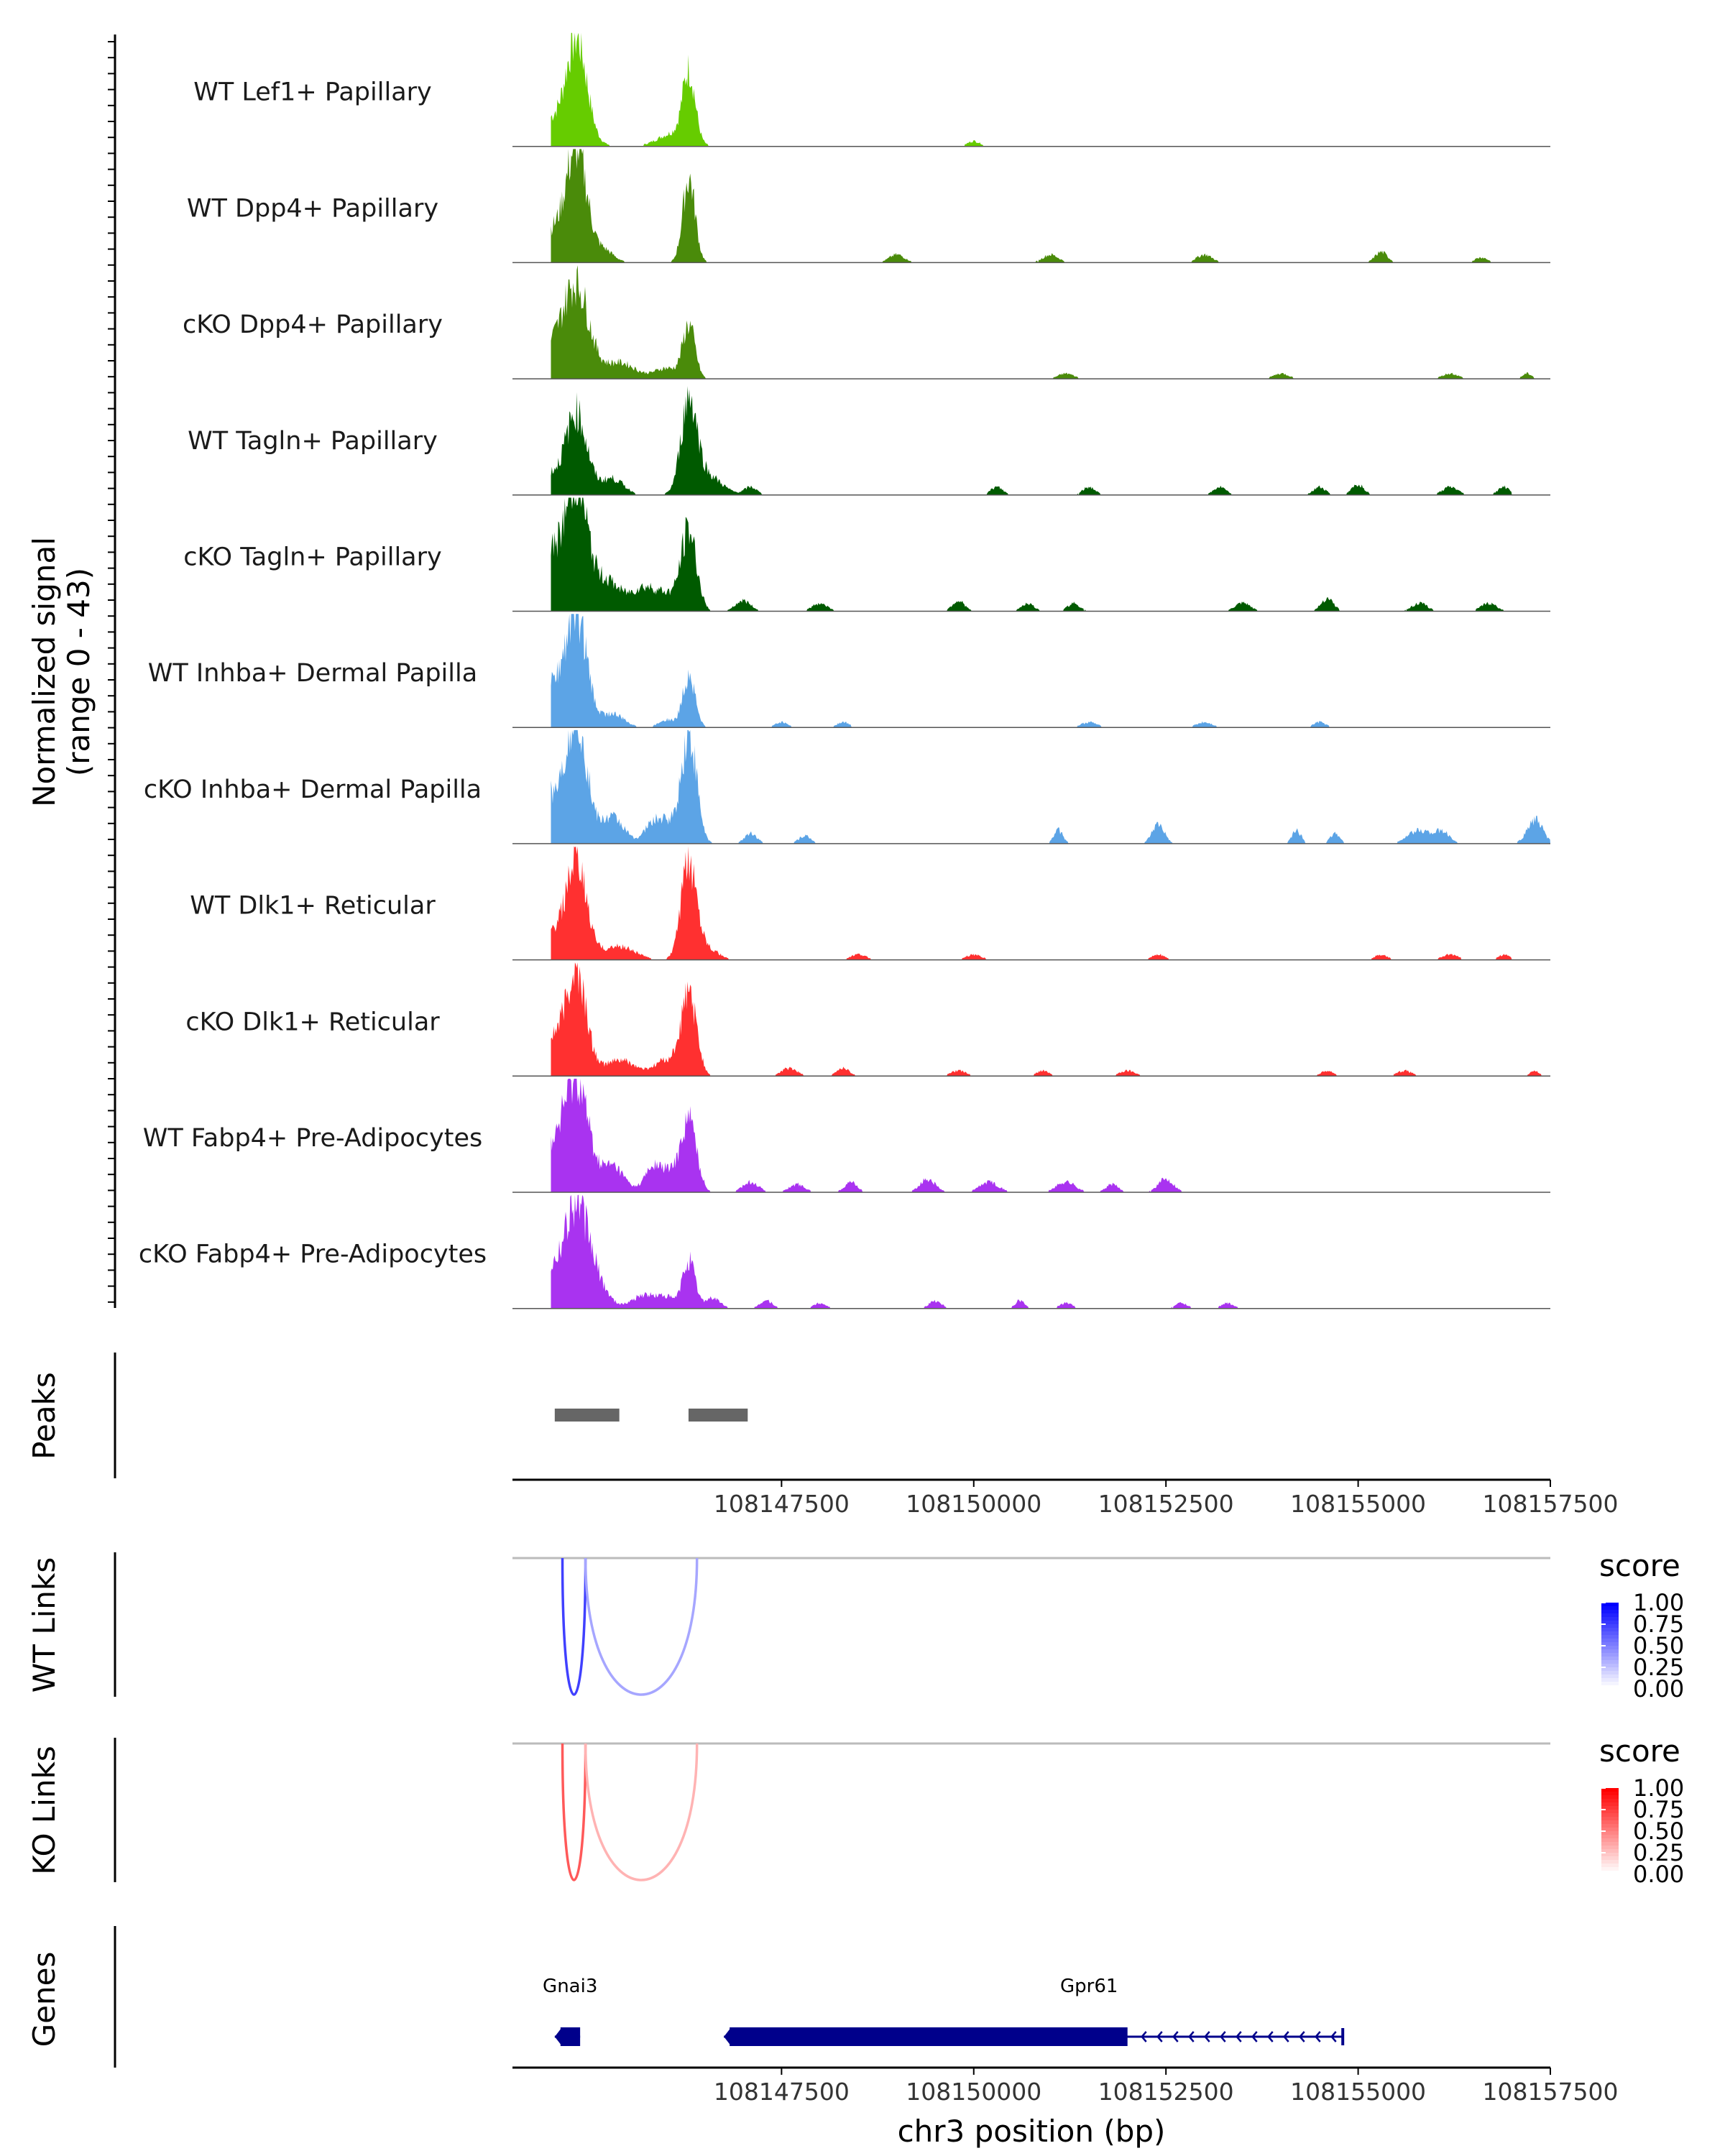 The width and height of the screenshot is (1725, 2156). What do you see at coordinates (312, 93) in the screenshot?
I see `track-label: WT Lef1+ Papillary` at bounding box center [312, 93].